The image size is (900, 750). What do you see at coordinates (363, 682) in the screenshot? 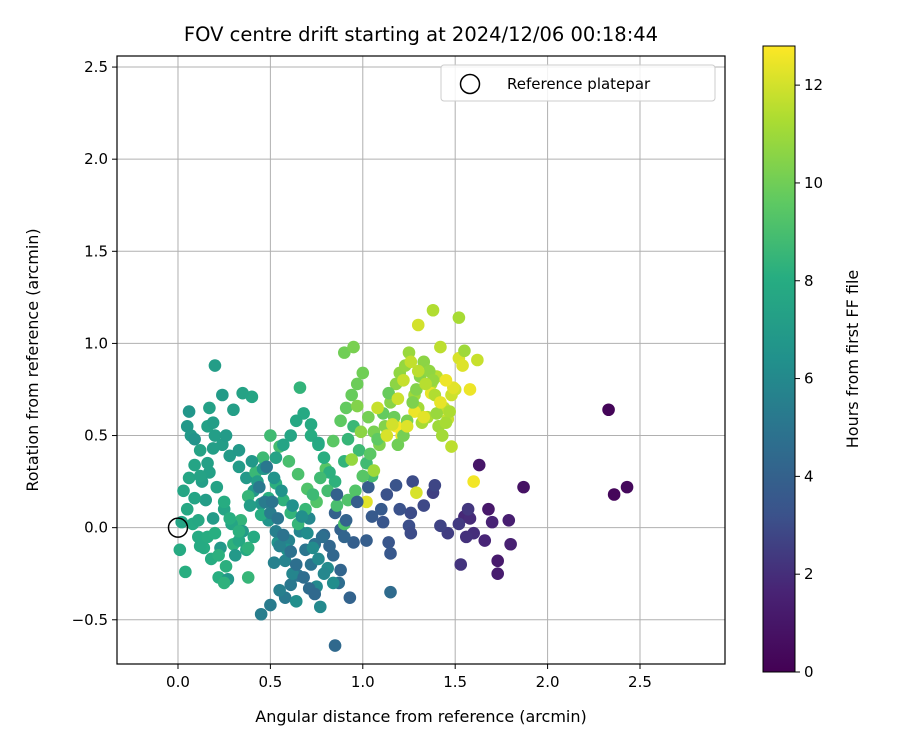
I see `x-tick-label: 1.0` at bounding box center [363, 682].